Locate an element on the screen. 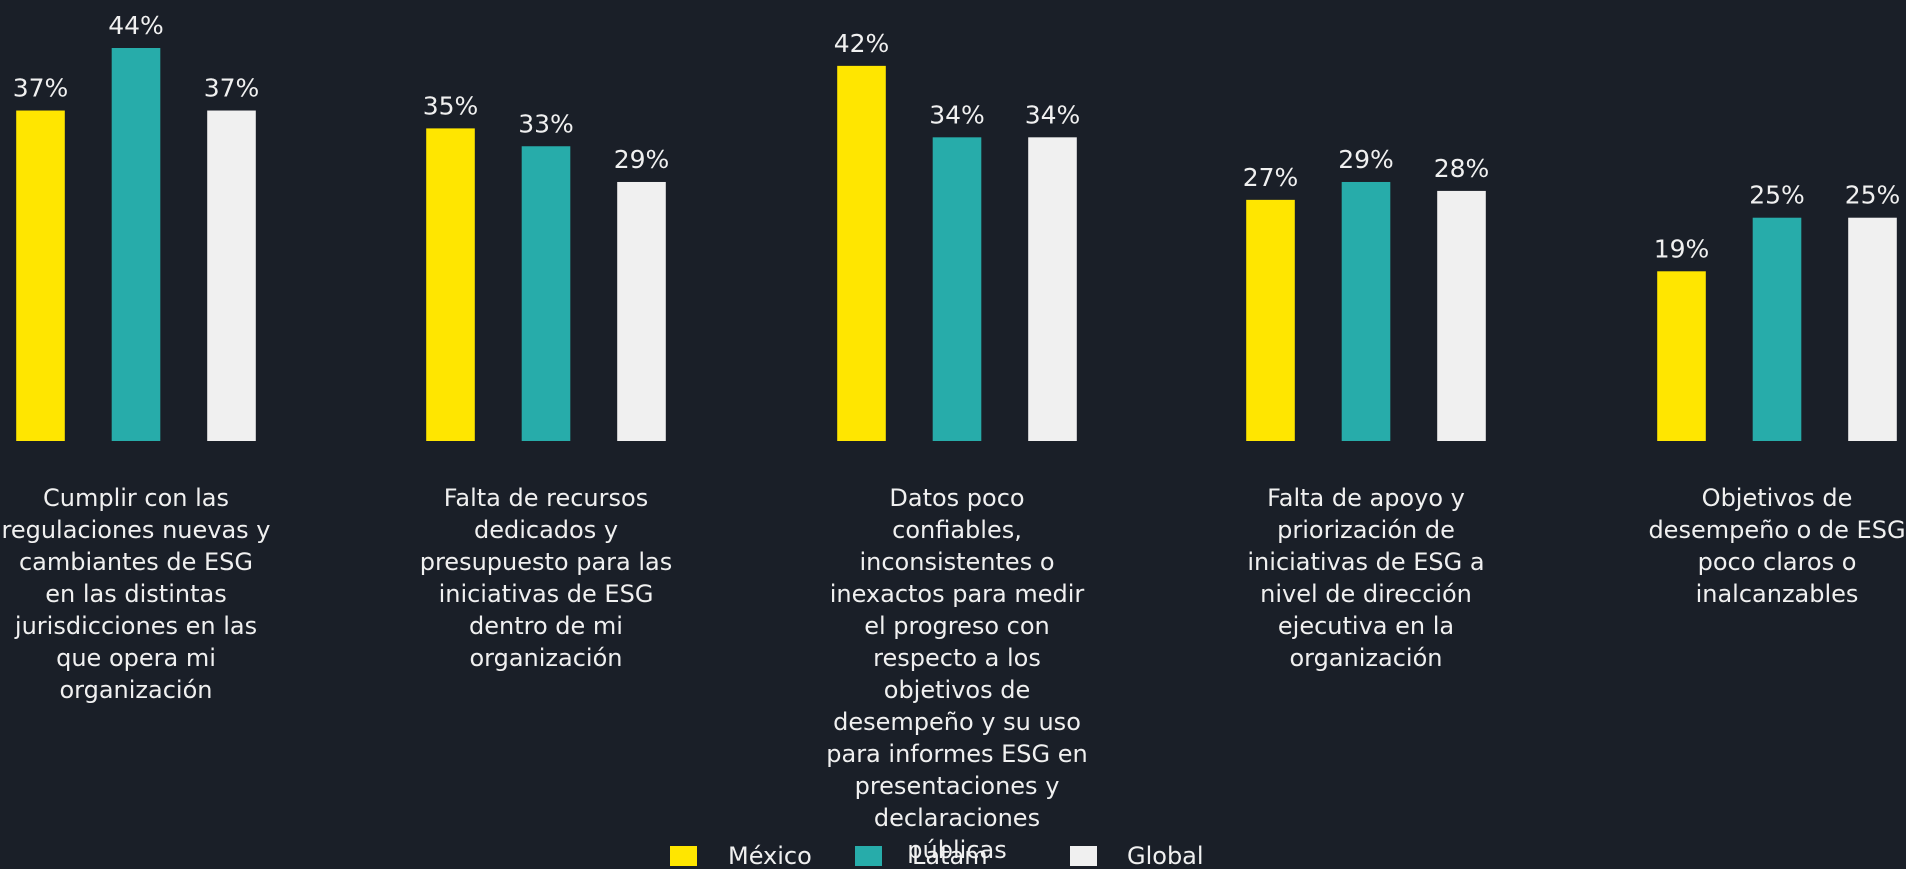 This screenshot has height=869, width=1906. value-label: 33% is located at coordinates (546, 123).